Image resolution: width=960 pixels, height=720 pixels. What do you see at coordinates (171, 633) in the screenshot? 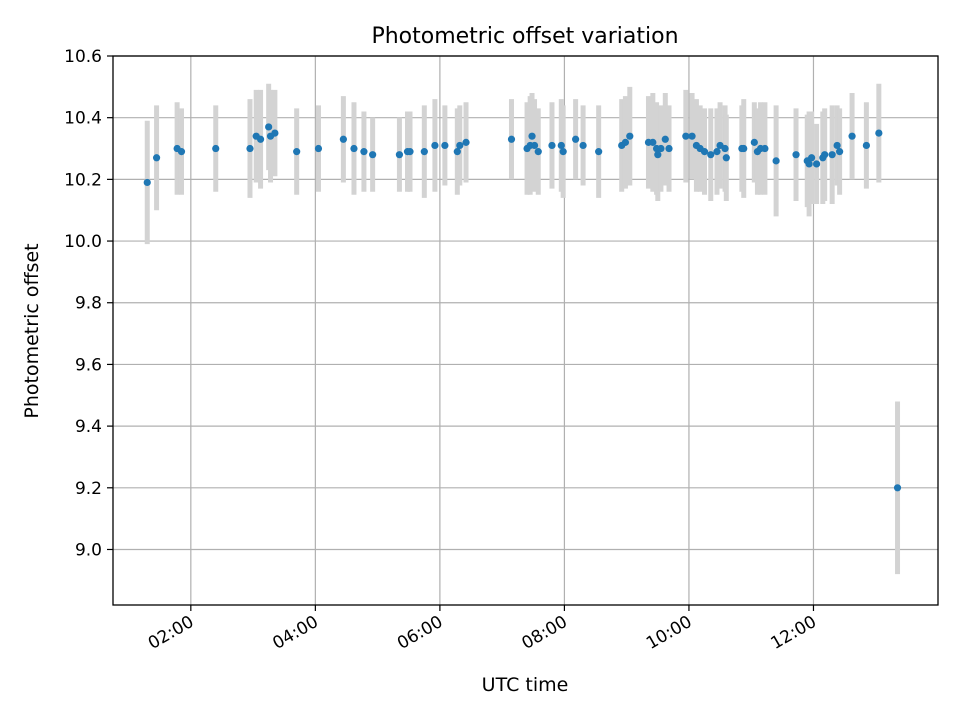
I see `x-tick-label: 02:00` at bounding box center [171, 633].